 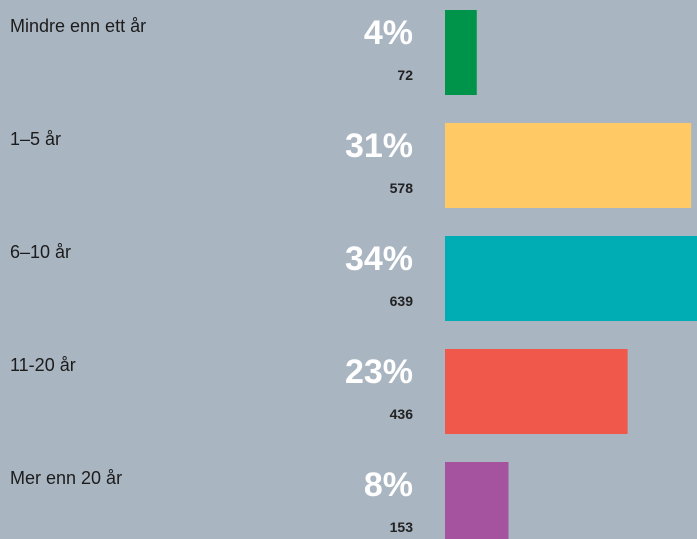 What do you see at coordinates (35, 139) in the screenshot?
I see `category-label: 1–5 år` at bounding box center [35, 139].